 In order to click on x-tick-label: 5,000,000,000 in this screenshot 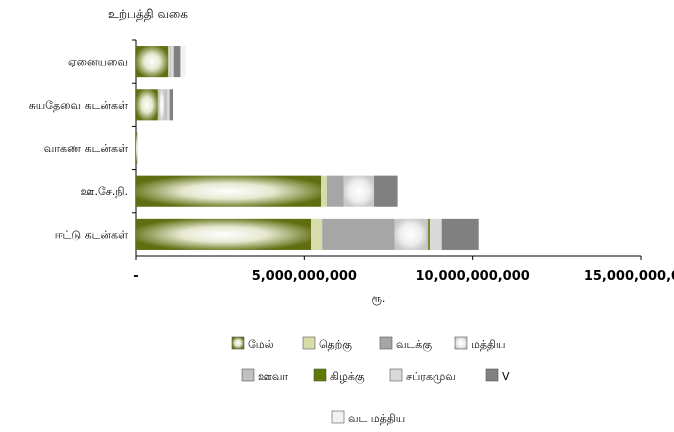, I will do `click(304, 276)`.